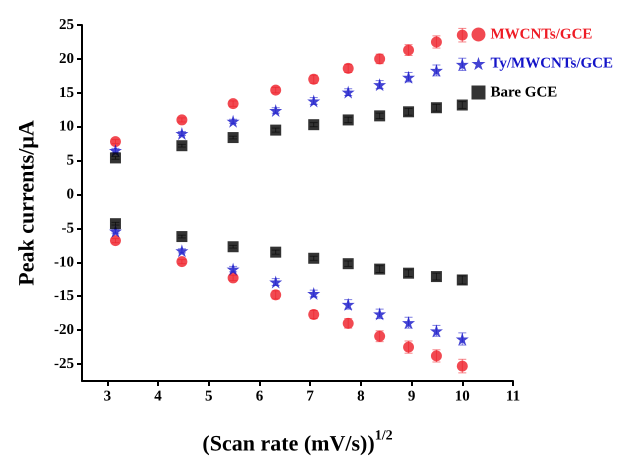  I want to click on x-tick-label: 5, so click(209, 396).